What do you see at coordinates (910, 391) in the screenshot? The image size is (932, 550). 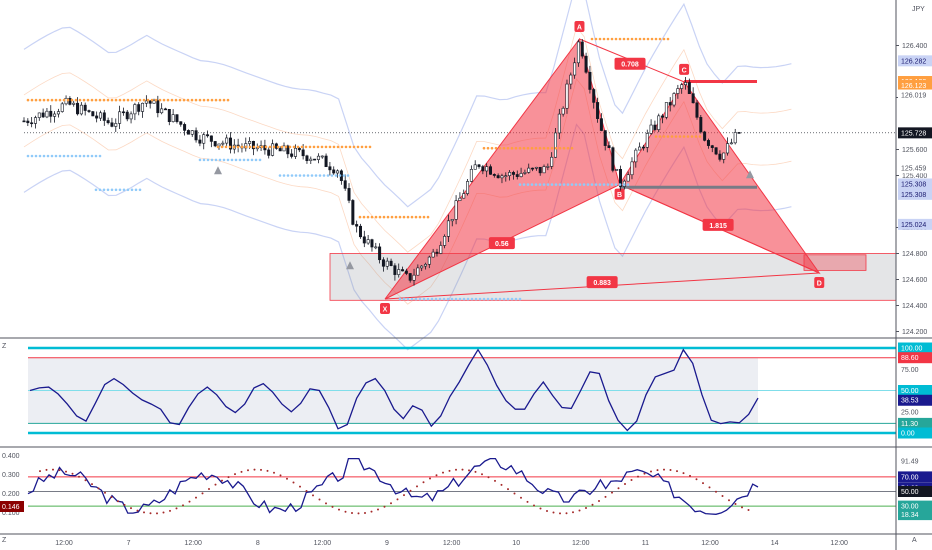 I see `osc1-label: 50.00` at bounding box center [910, 391].